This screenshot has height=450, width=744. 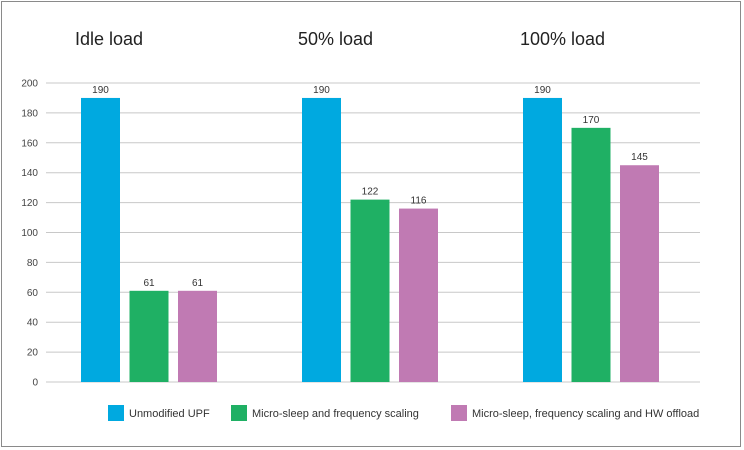 I want to click on legend-label: Unmodified UPF, so click(x=169, y=414).